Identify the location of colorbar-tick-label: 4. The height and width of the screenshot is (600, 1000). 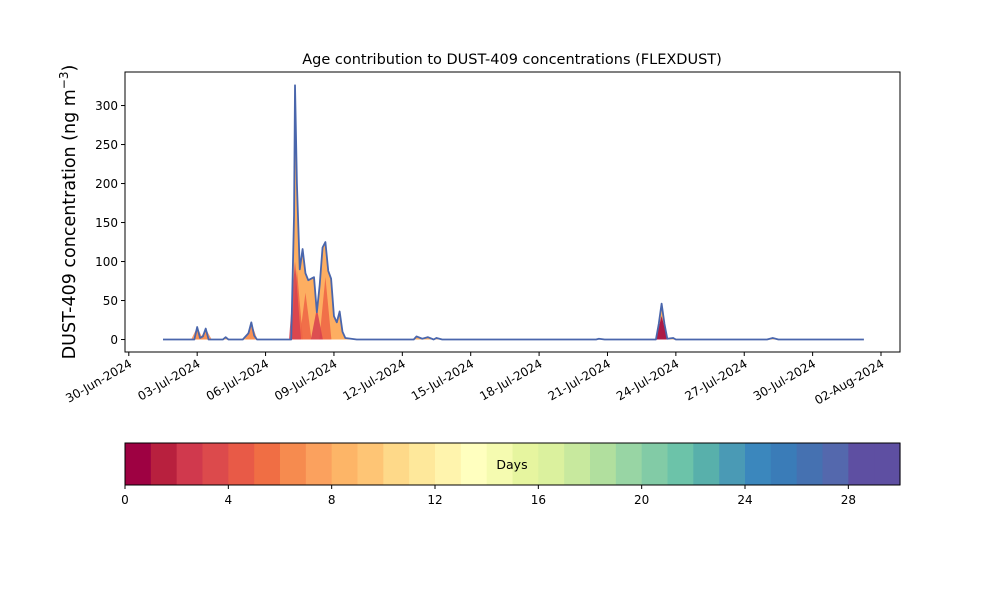
(229, 500).